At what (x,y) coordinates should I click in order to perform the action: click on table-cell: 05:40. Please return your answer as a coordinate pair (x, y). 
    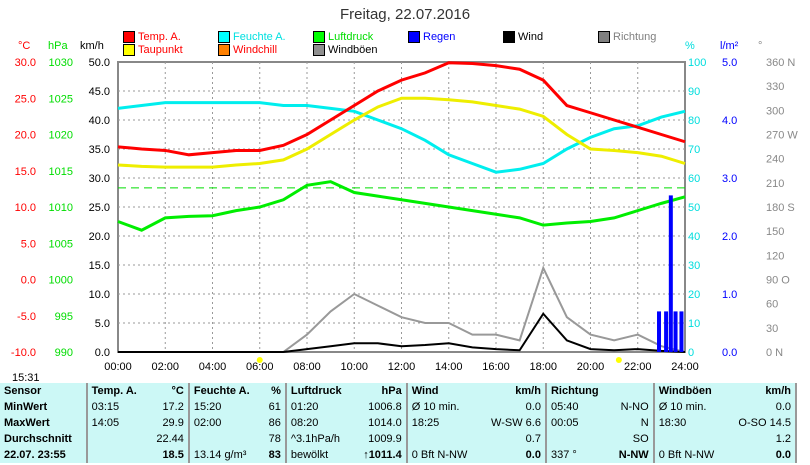
    Looking at the image, I should click on (564, 407).